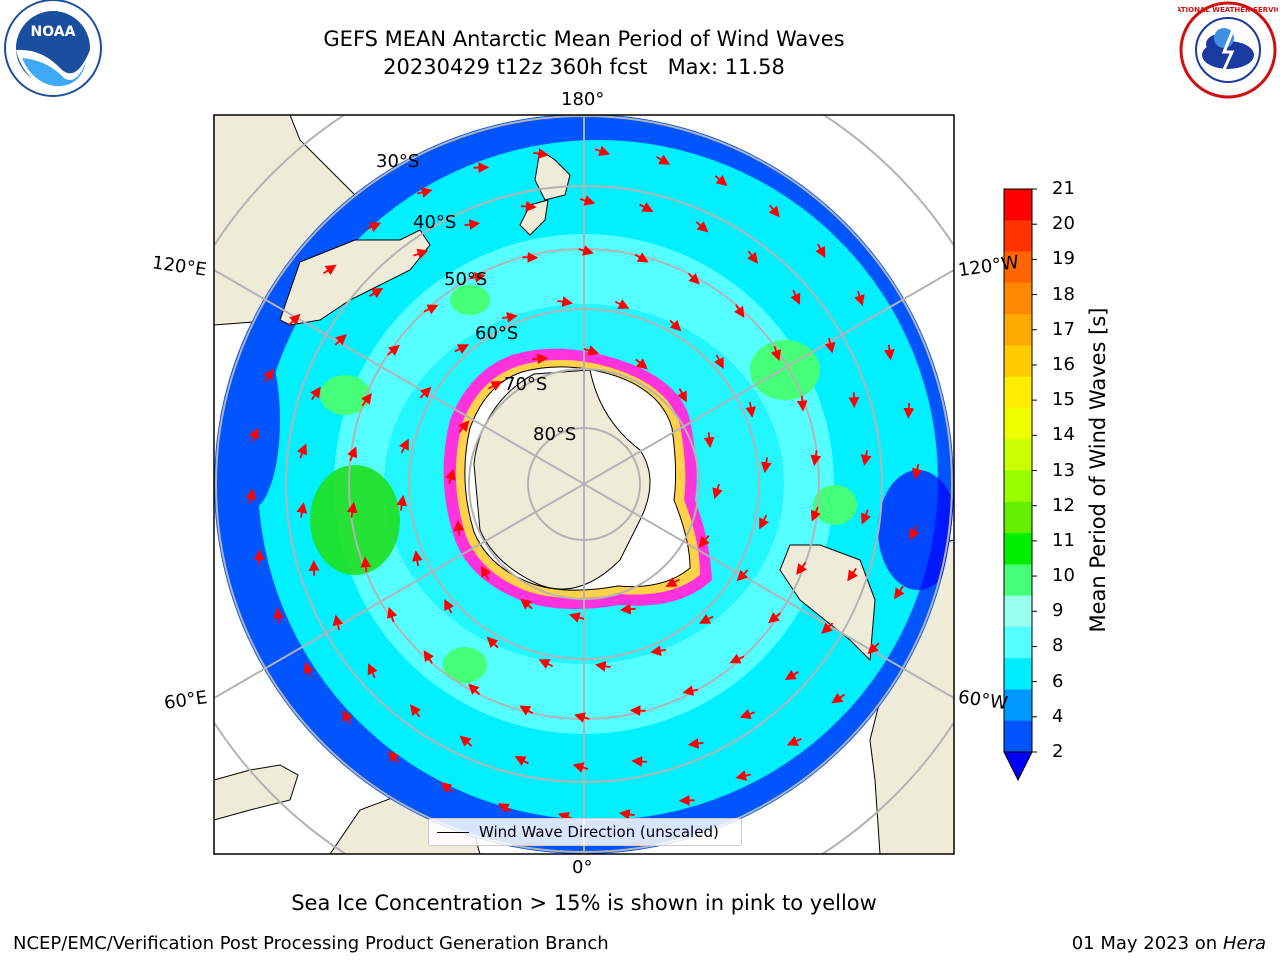  Describe the element at coordinates (1144, 943) in the screenshot. I see `footer-date-text: 01 May 2023 on` at that location.